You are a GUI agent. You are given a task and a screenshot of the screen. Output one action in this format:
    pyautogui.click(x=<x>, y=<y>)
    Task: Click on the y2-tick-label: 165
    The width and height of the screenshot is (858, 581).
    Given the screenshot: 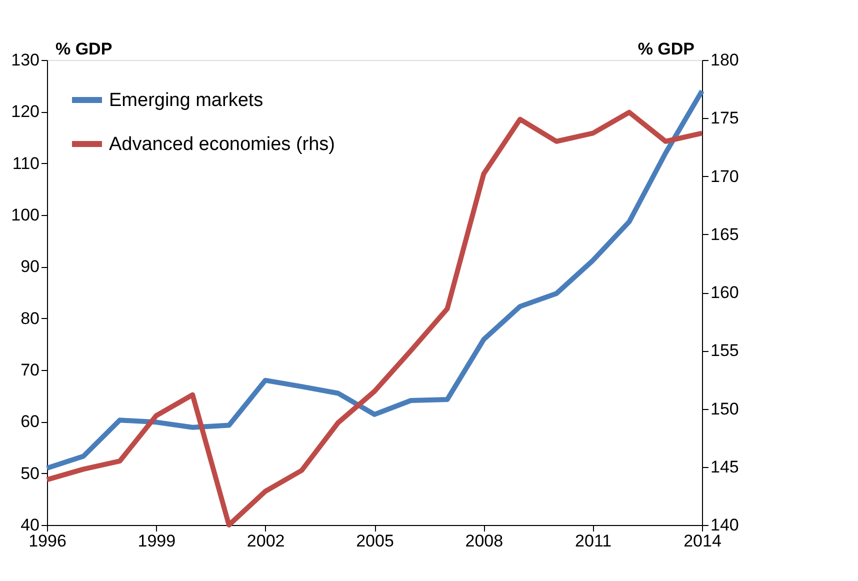 What is the action you would take?
    pyautogui.click(x=724, y=234)
    